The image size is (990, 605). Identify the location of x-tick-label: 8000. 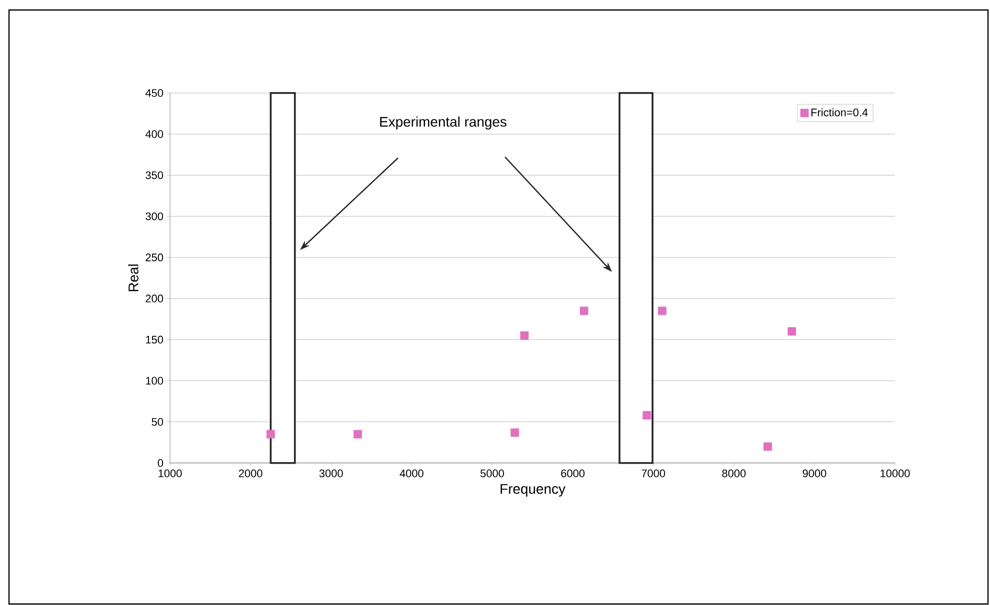
(734, 474).